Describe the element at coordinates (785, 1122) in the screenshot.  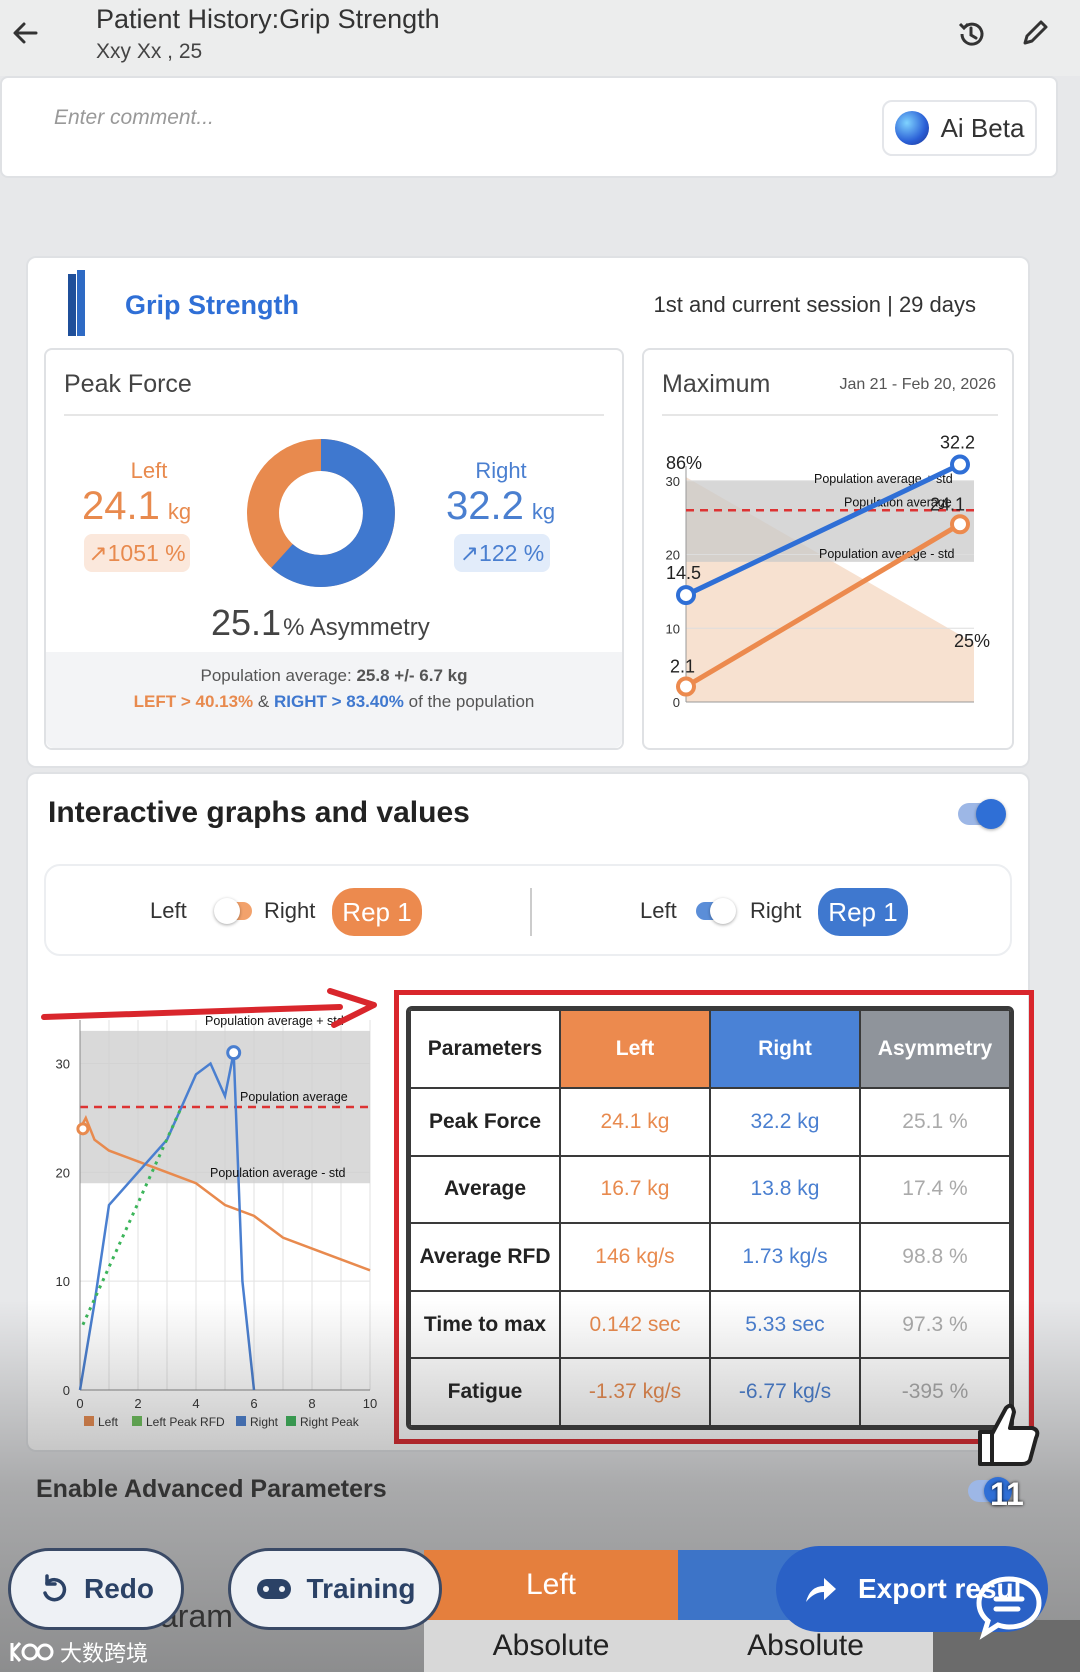
I see `parameter-value-cell: 32.2 kg` at that location.